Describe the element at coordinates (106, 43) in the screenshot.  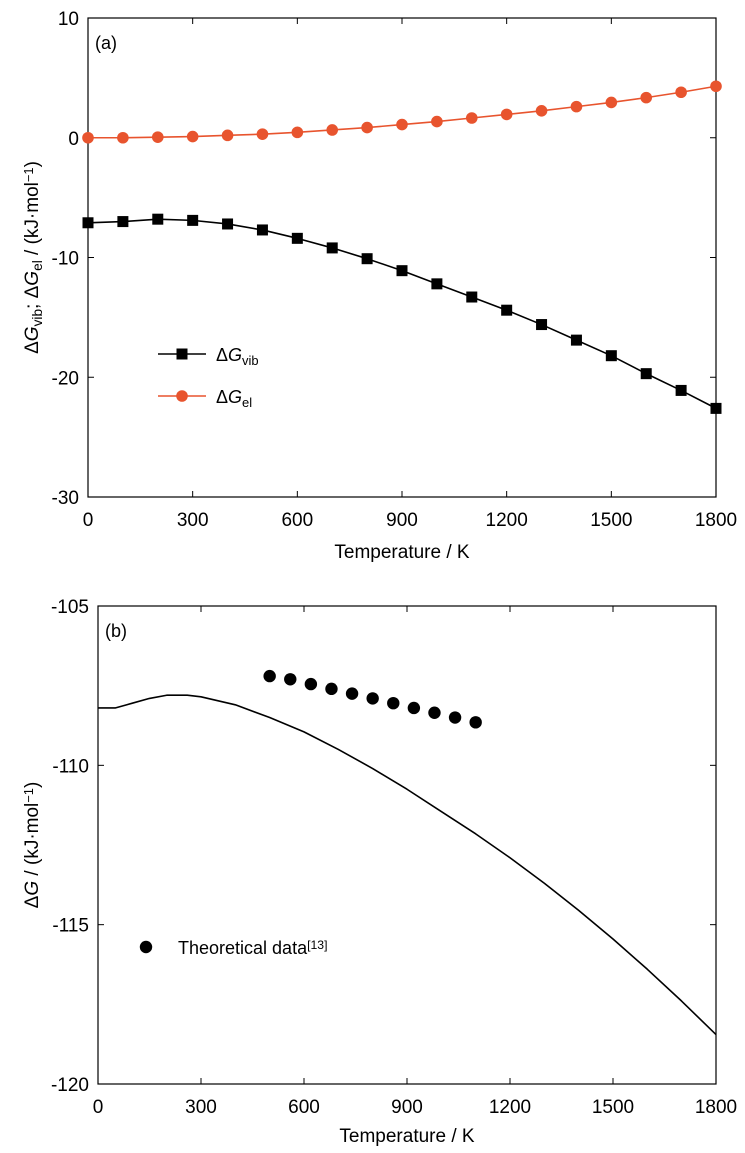
I see `panel-label: (a)` at that location.